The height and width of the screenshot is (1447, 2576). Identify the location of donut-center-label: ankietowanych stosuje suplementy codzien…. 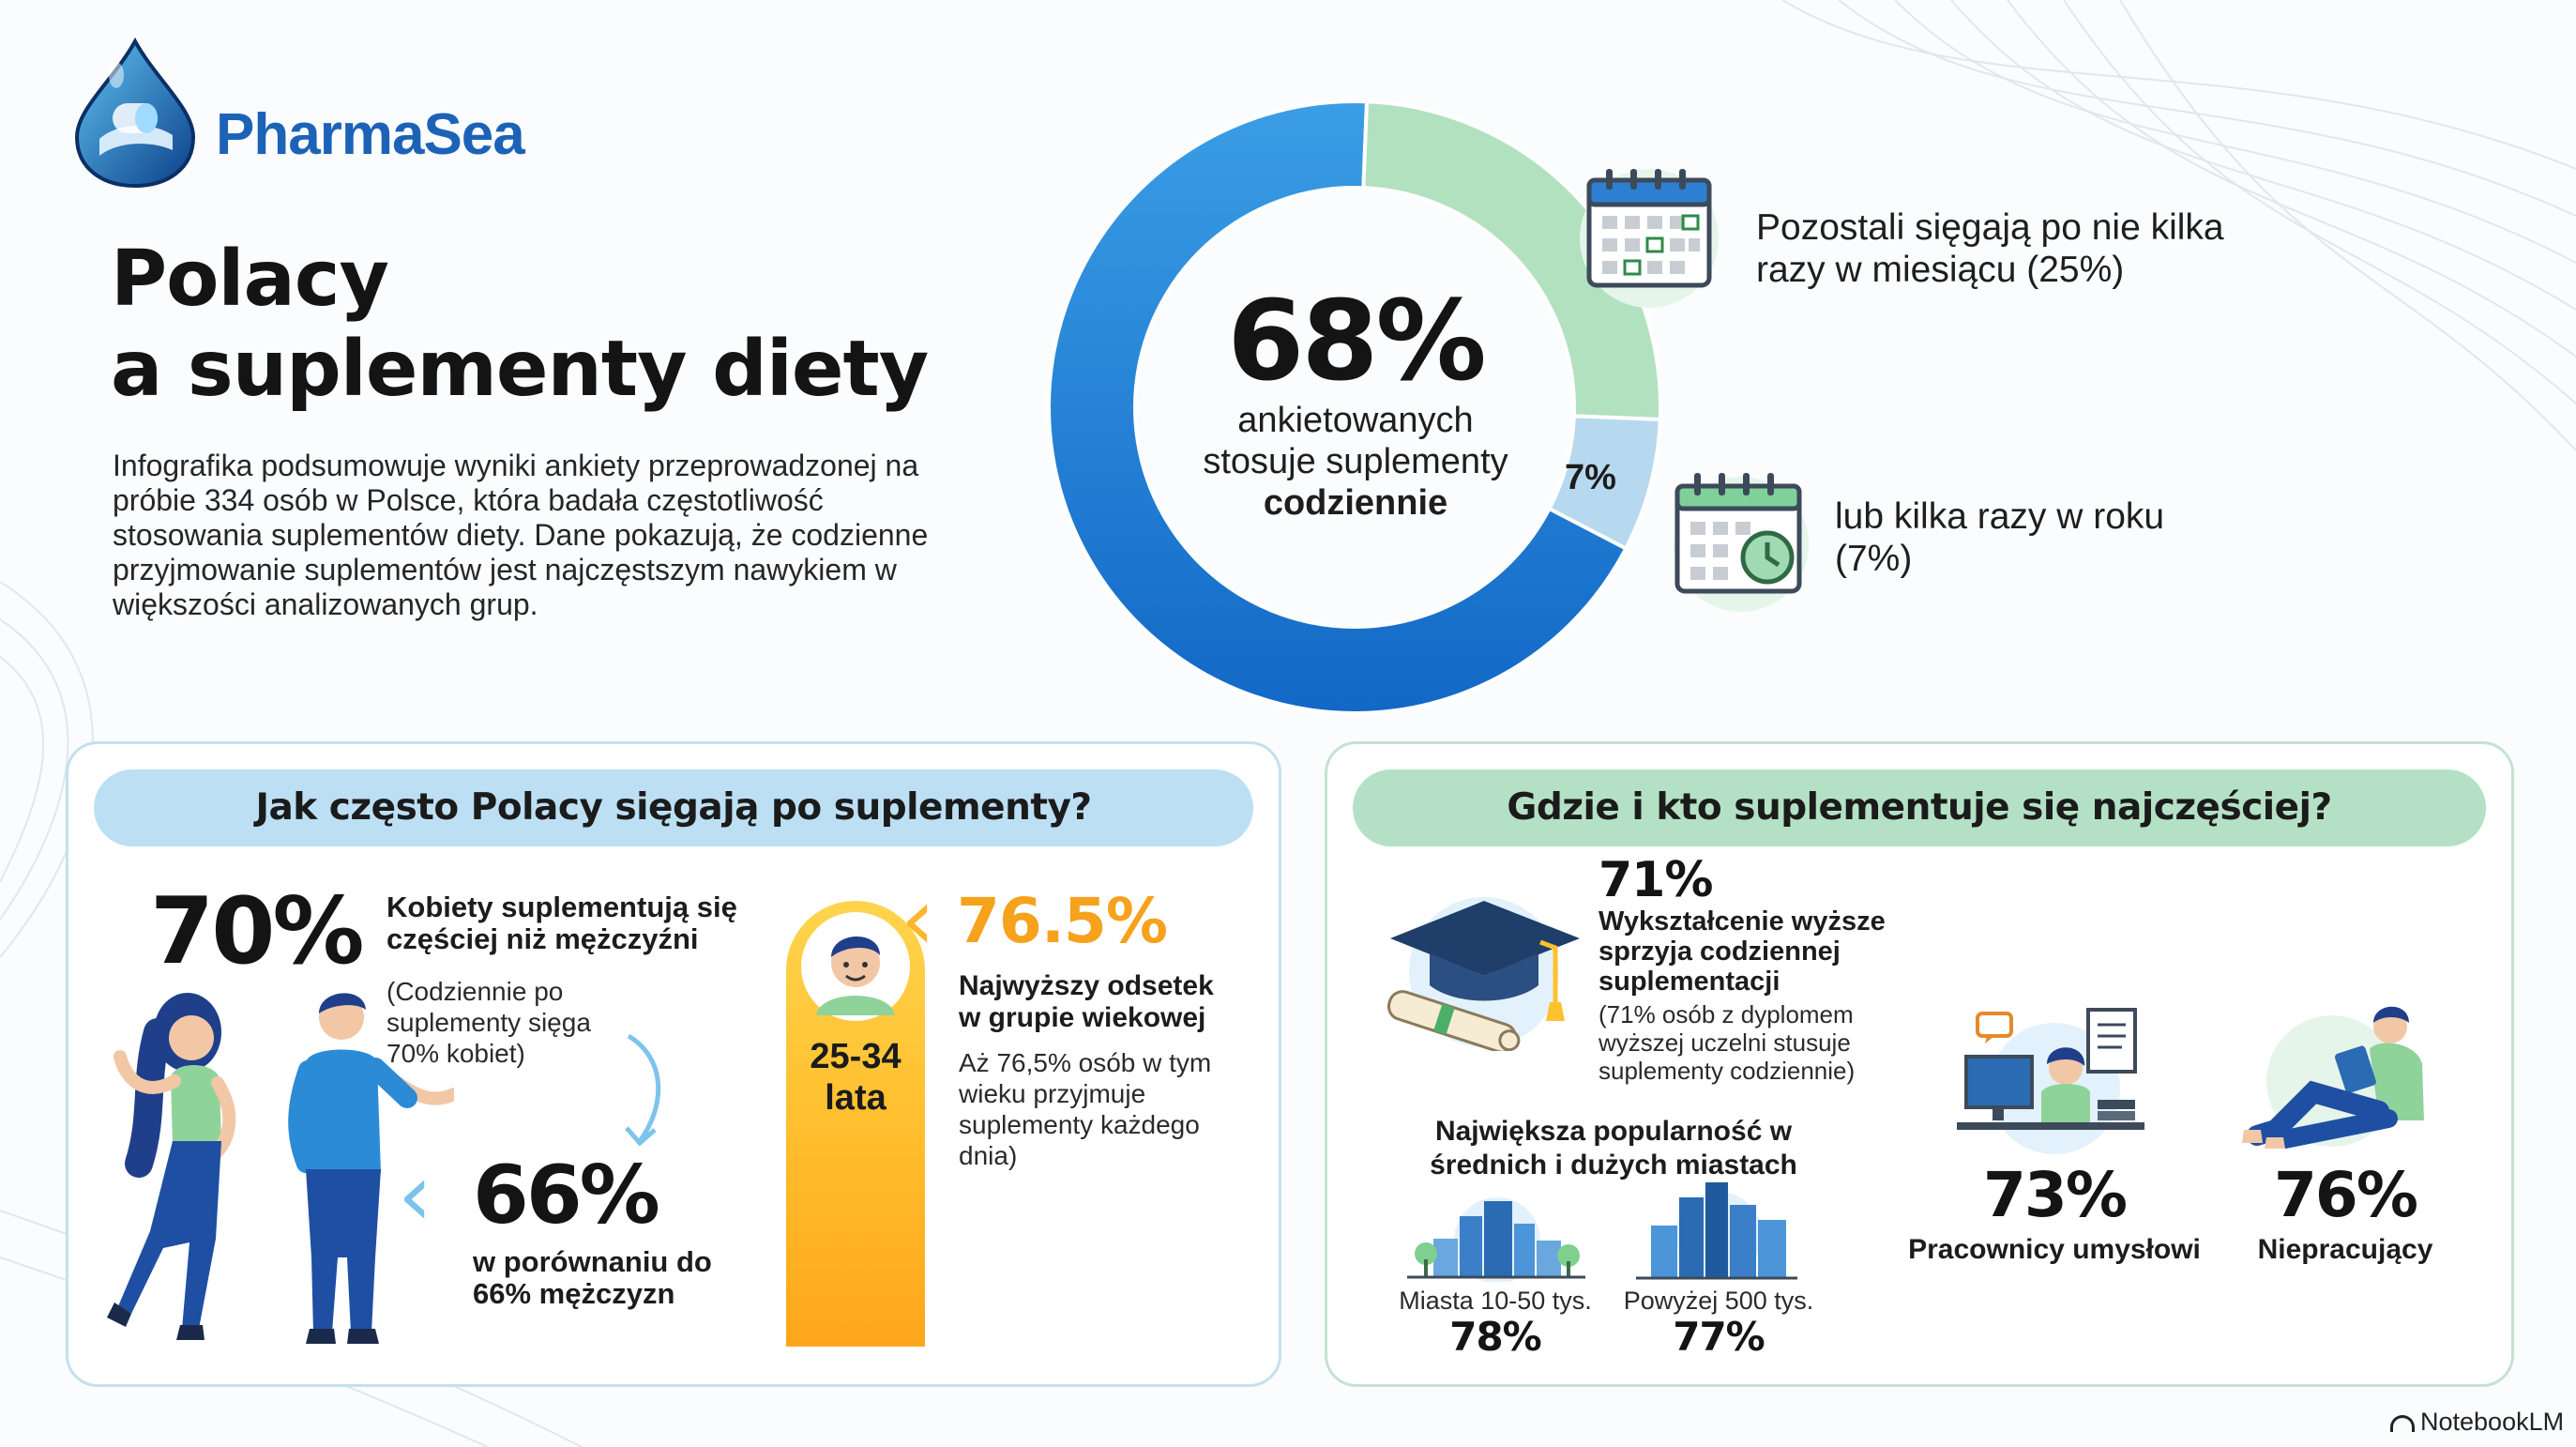
(1355, 462).